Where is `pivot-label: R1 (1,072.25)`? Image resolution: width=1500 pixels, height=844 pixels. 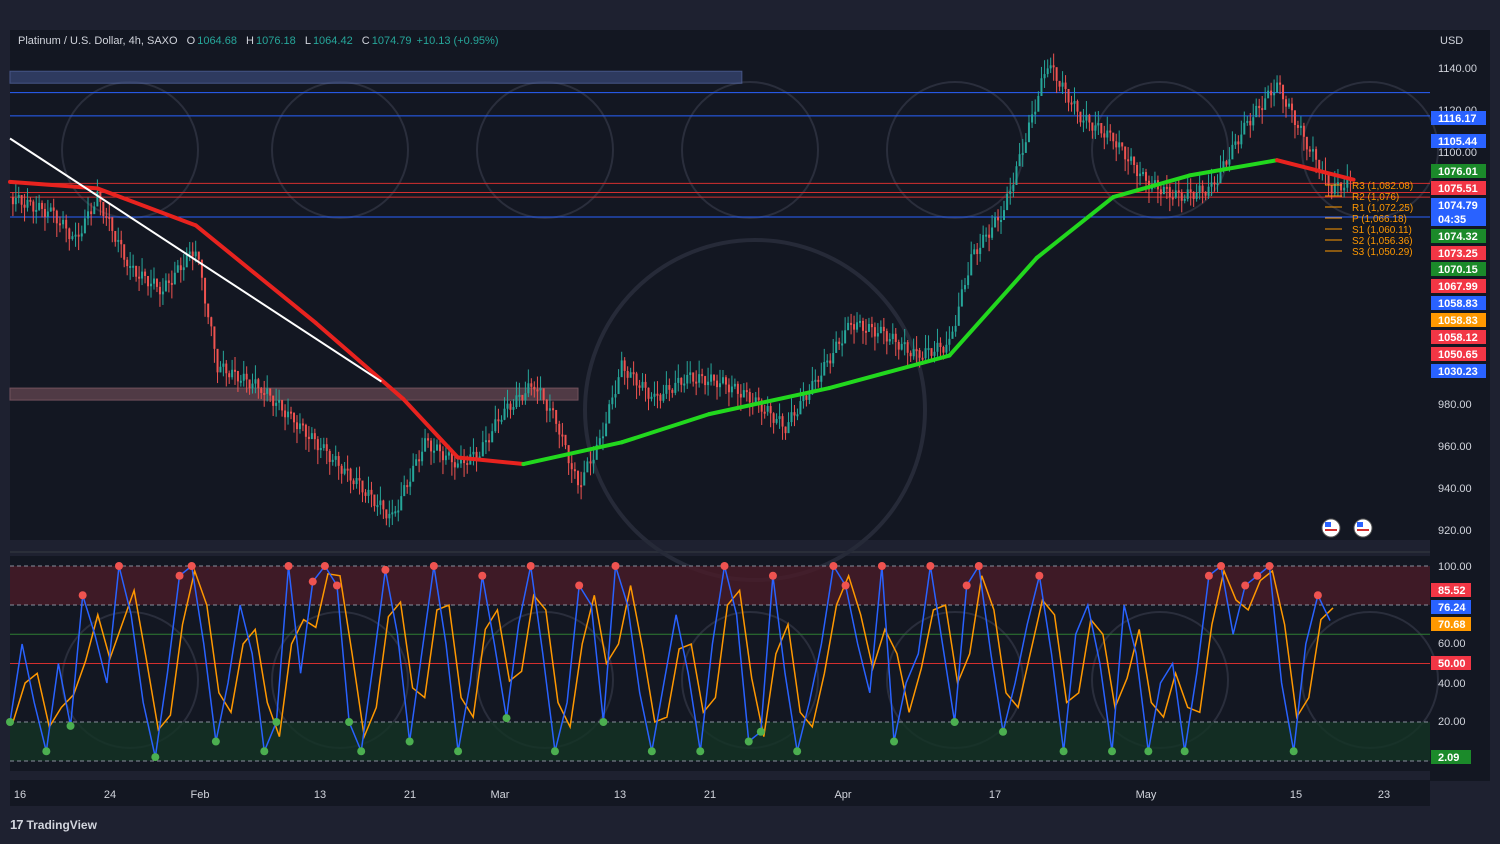
pivot-label: R1 (1,072.25) is located at coordinates (1382, 208).